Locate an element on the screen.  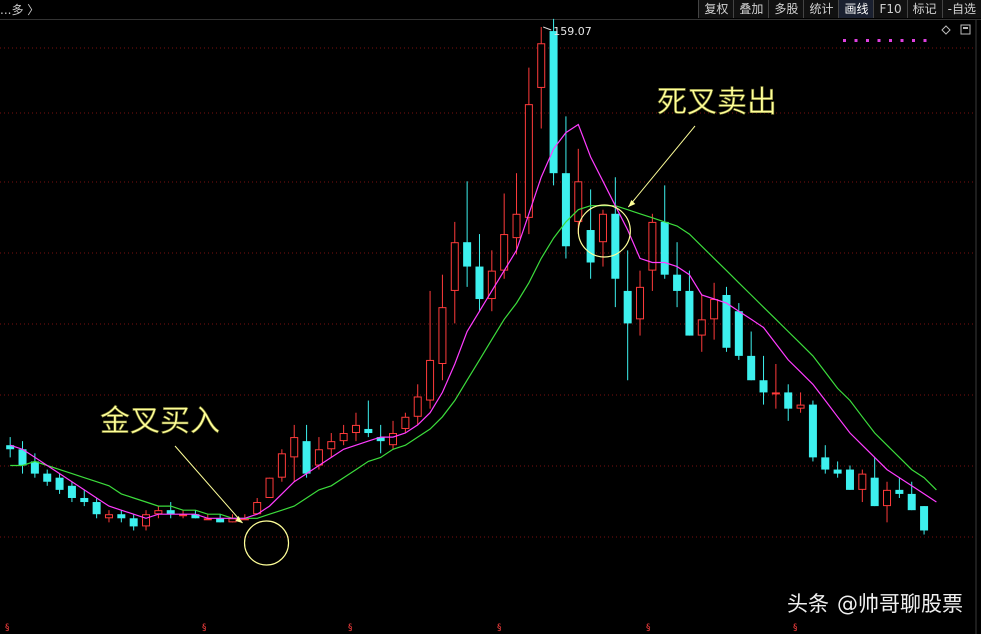
window-icon-bar is located at coordinates (965, 28).